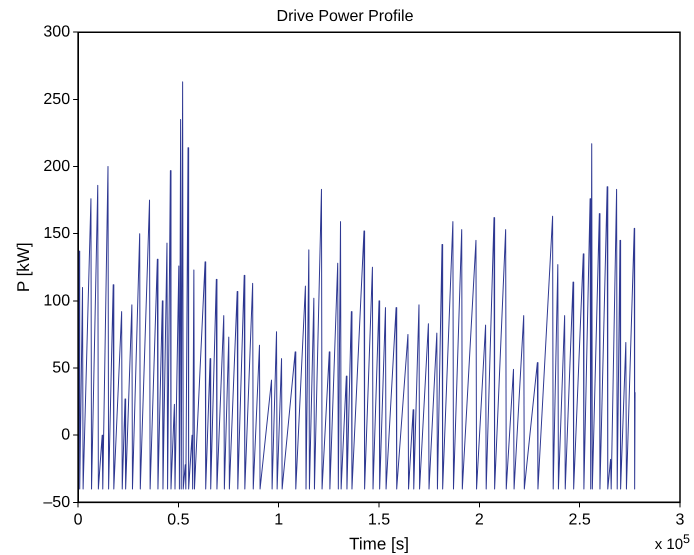  Describe the element at coordinates (56, 233) in the screenshot. I see `y-tick-label: 150` at that location.